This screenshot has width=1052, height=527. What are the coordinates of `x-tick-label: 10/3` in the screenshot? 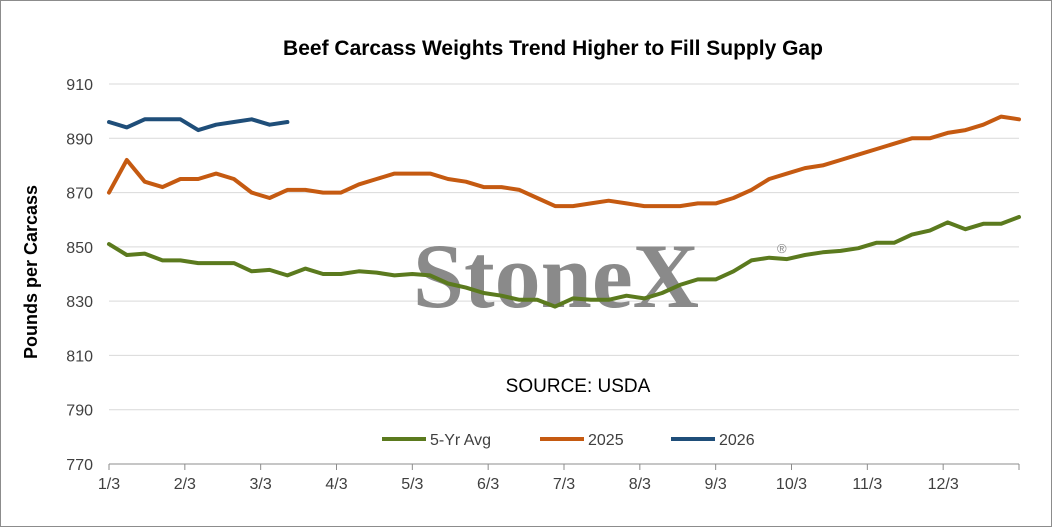 It's located at (791, 484).